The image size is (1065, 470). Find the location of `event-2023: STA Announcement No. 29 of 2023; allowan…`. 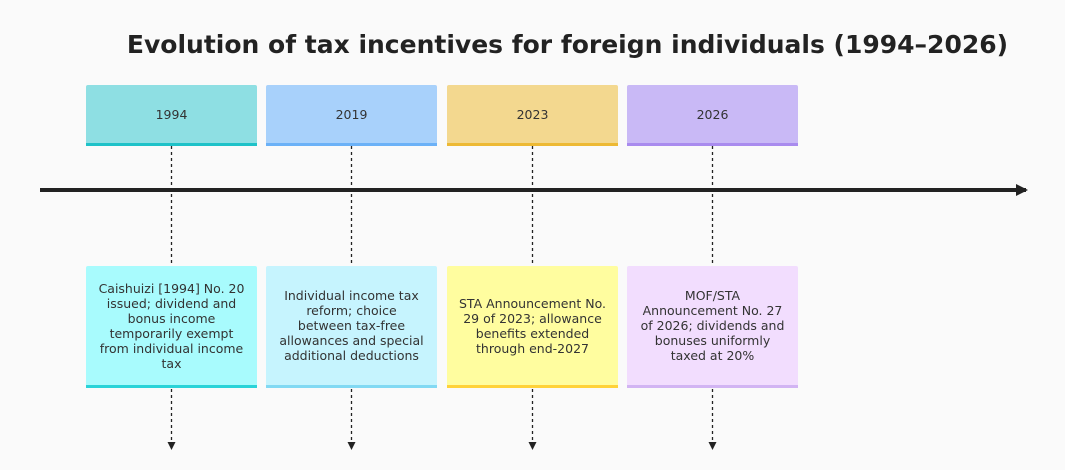

event-2023: STA Announcement No. 29 of 2023; allowan… is located at coordinates (532, 327).